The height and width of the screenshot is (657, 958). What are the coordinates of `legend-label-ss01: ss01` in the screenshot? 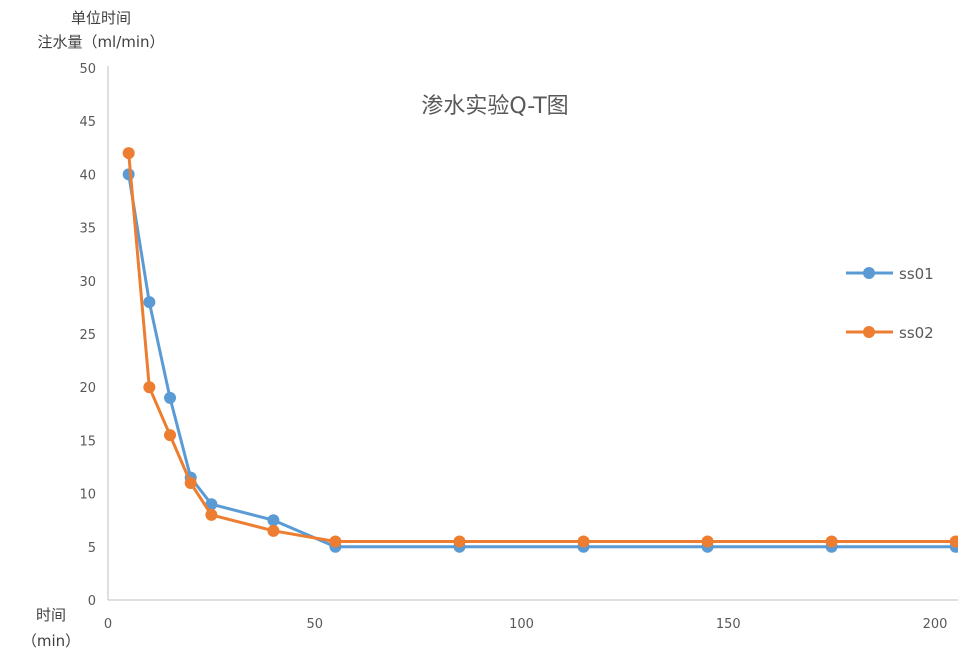 It's located at (916, 274).